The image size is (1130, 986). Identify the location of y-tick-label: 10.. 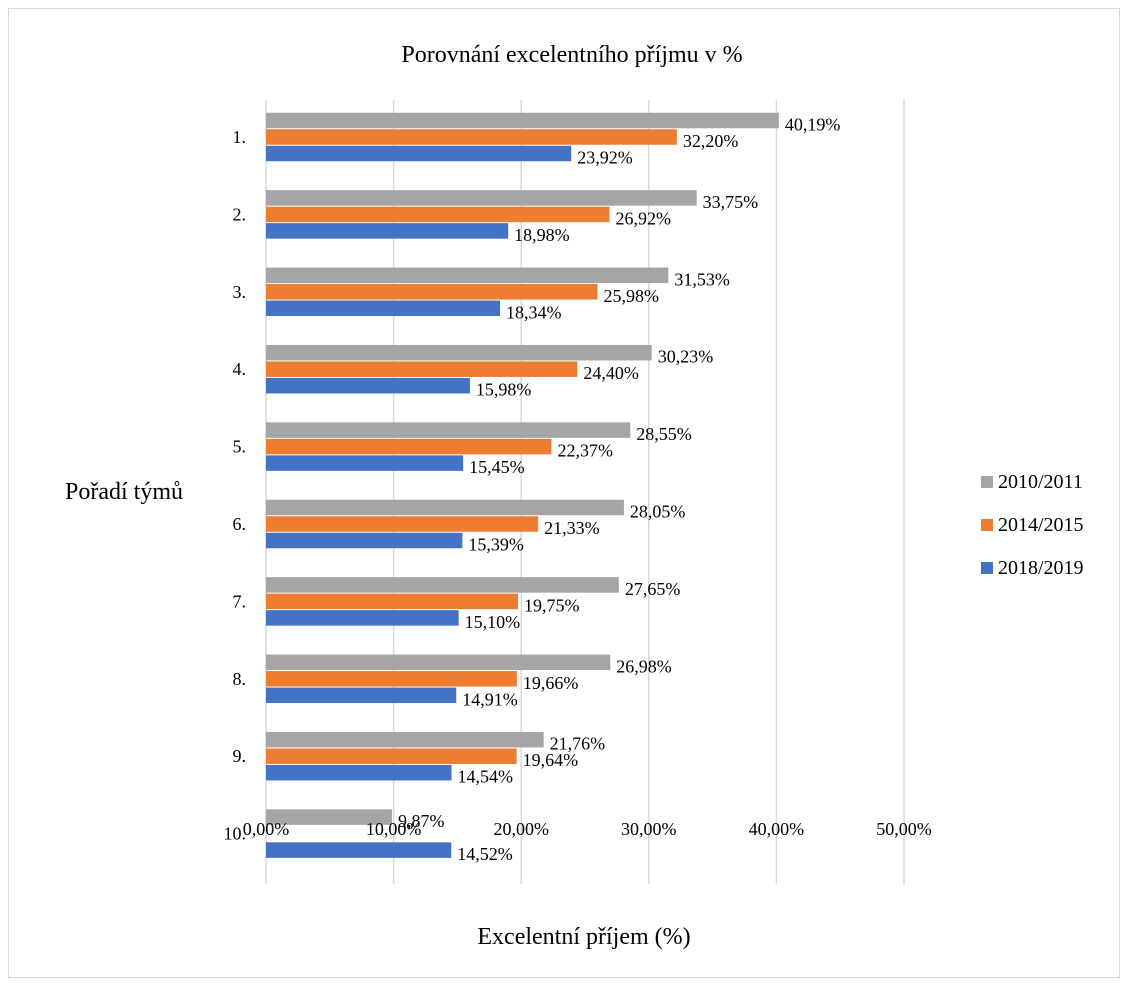
(235, 834).